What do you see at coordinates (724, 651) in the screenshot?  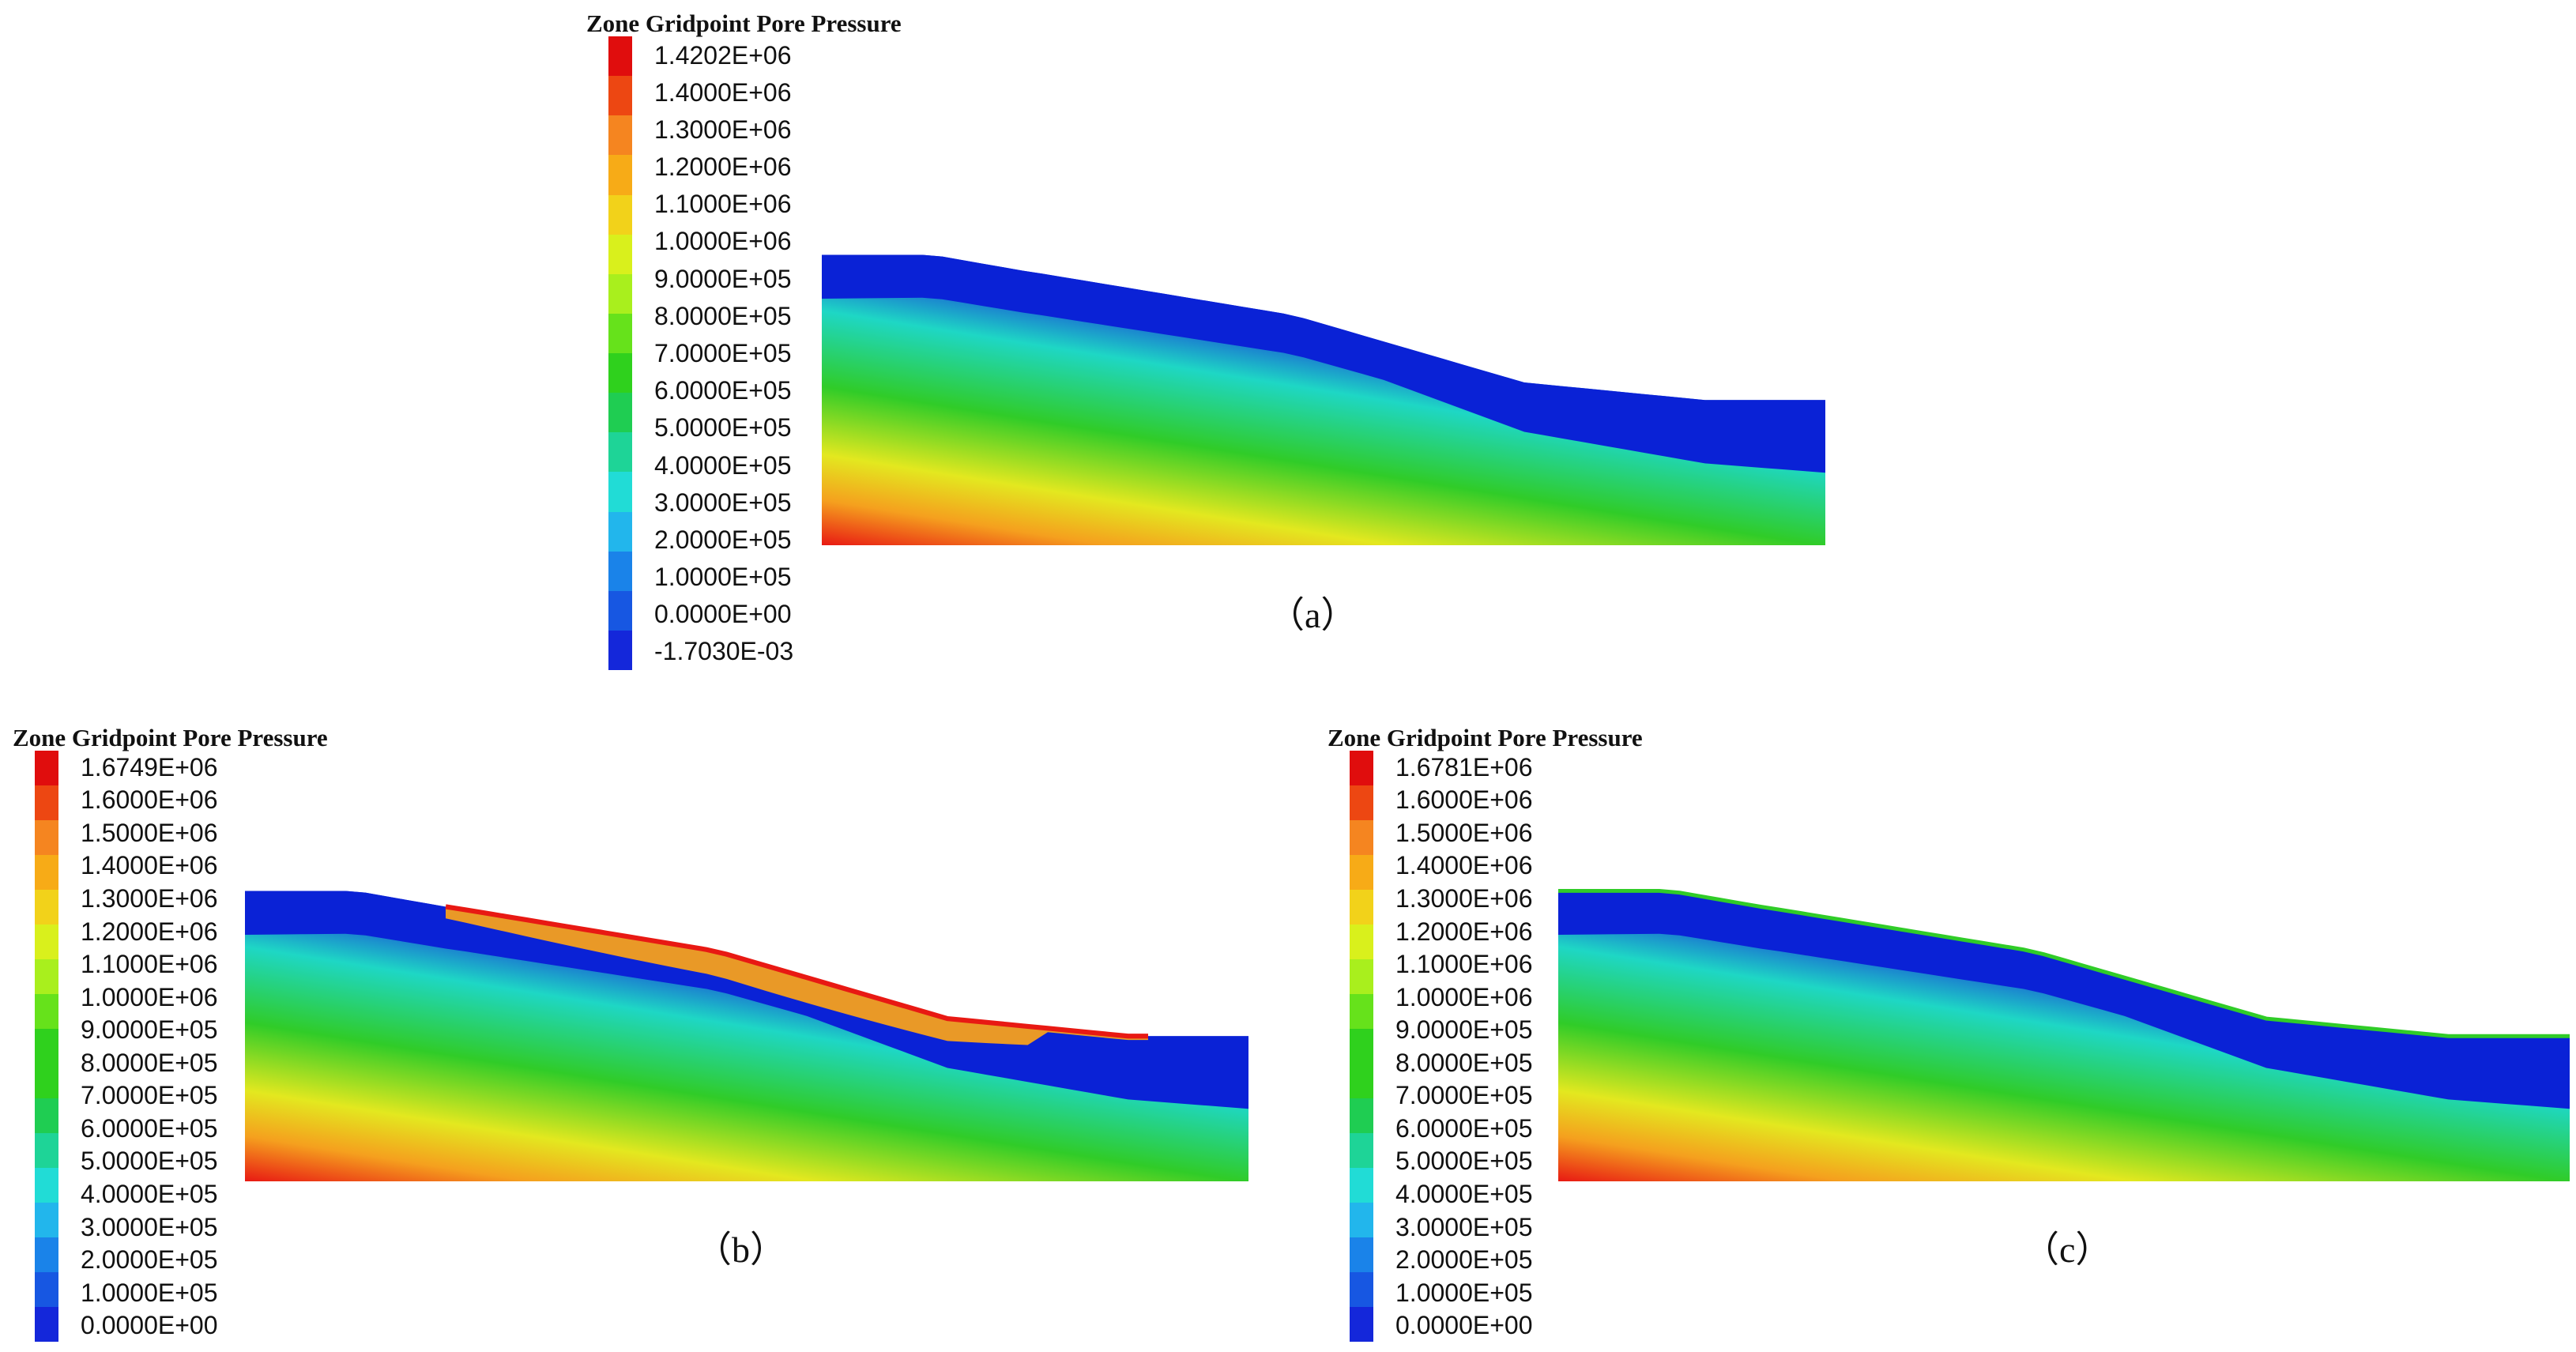 I see `legend-tick-label: -1.7030E-03` at bounding box center [724, 651].